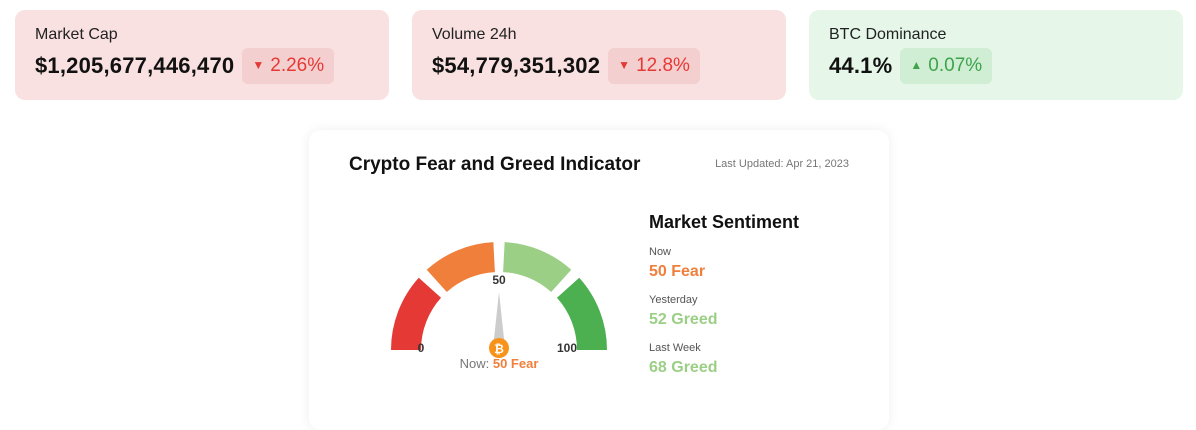 Image resolution: width=1196 pixels, height=430 pixels. I want to click on sentiment-item-yesterday: Yesterday 52 Greed, so click(759, 312).